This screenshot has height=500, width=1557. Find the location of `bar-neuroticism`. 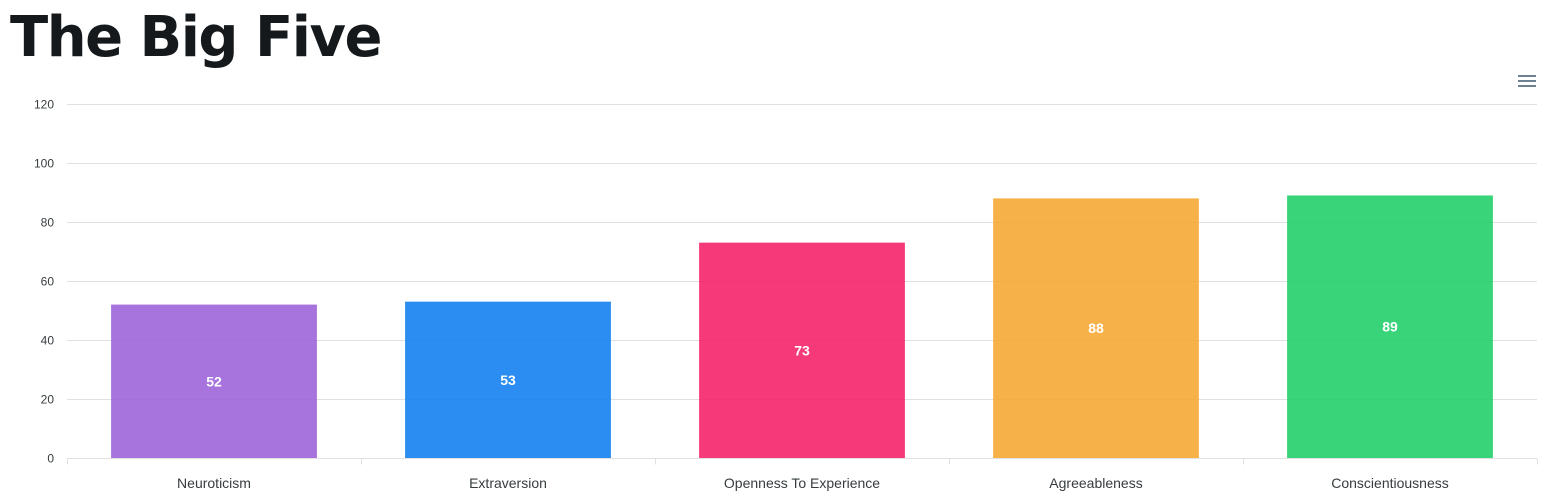

bar-neuroticism is located at coordinates (214, 381).